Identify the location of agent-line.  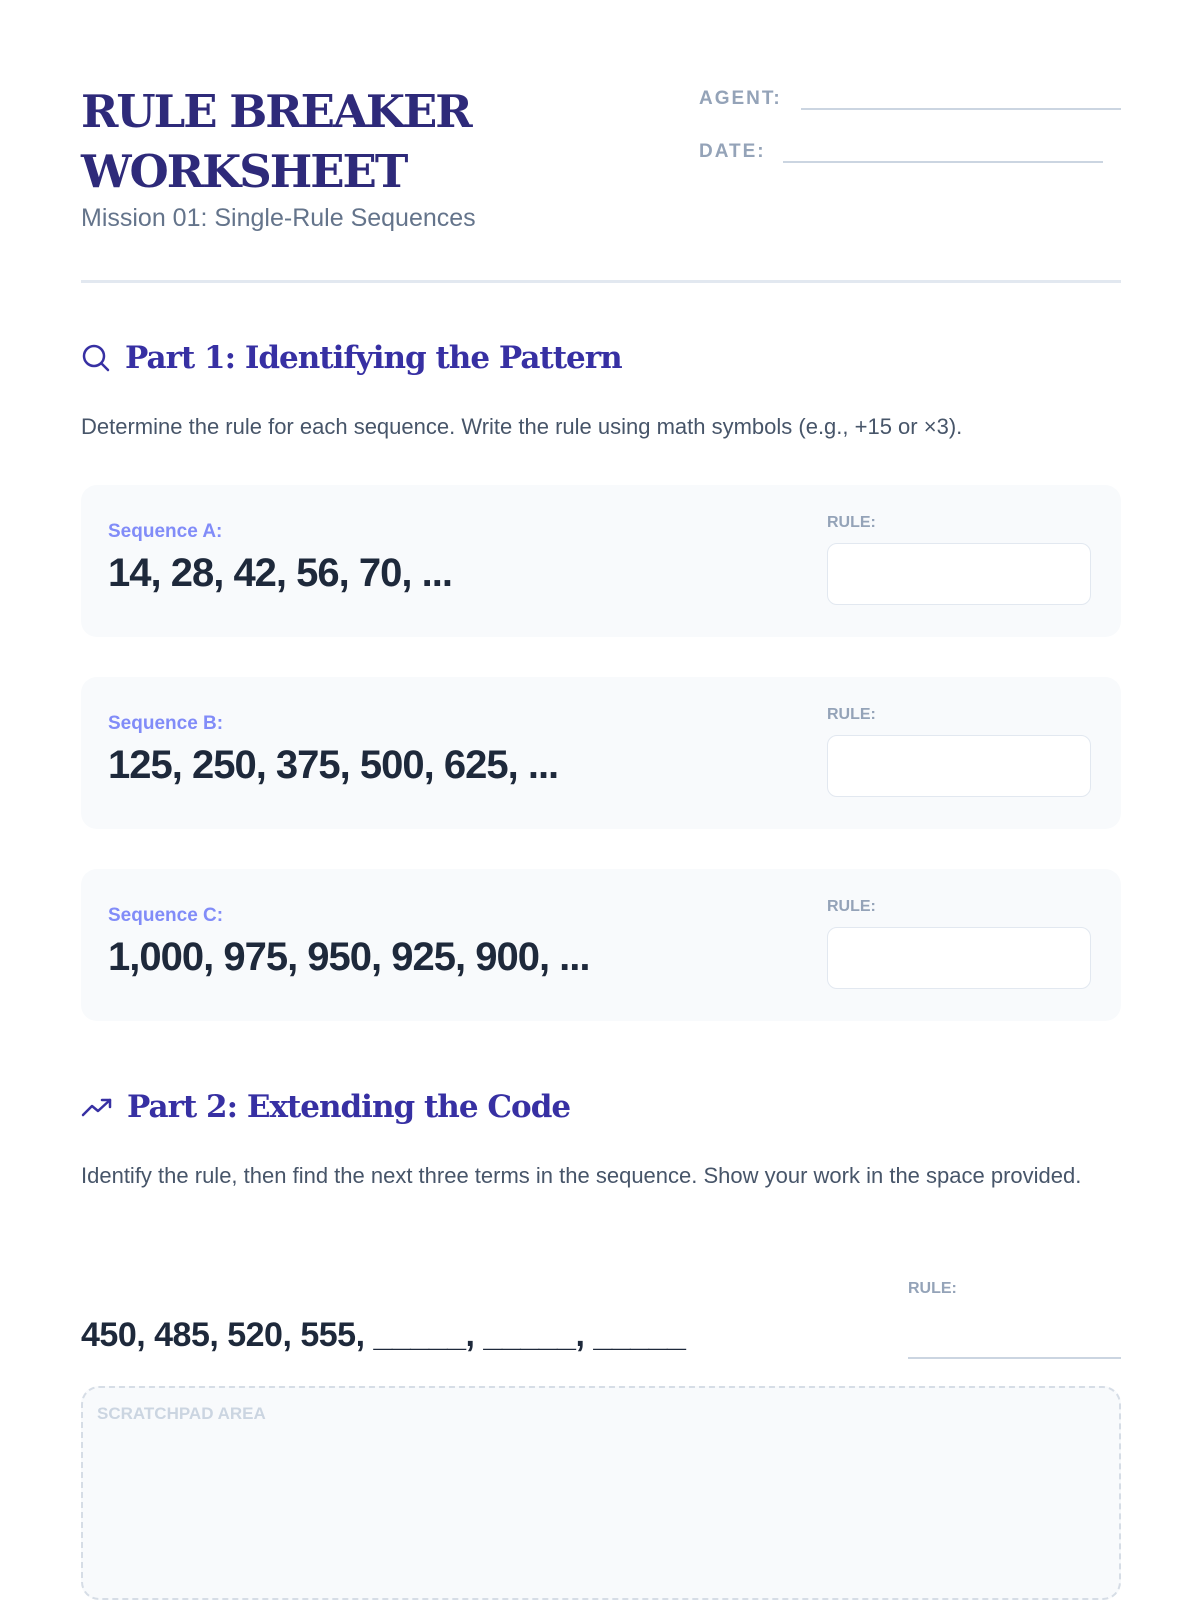
(961, 109).